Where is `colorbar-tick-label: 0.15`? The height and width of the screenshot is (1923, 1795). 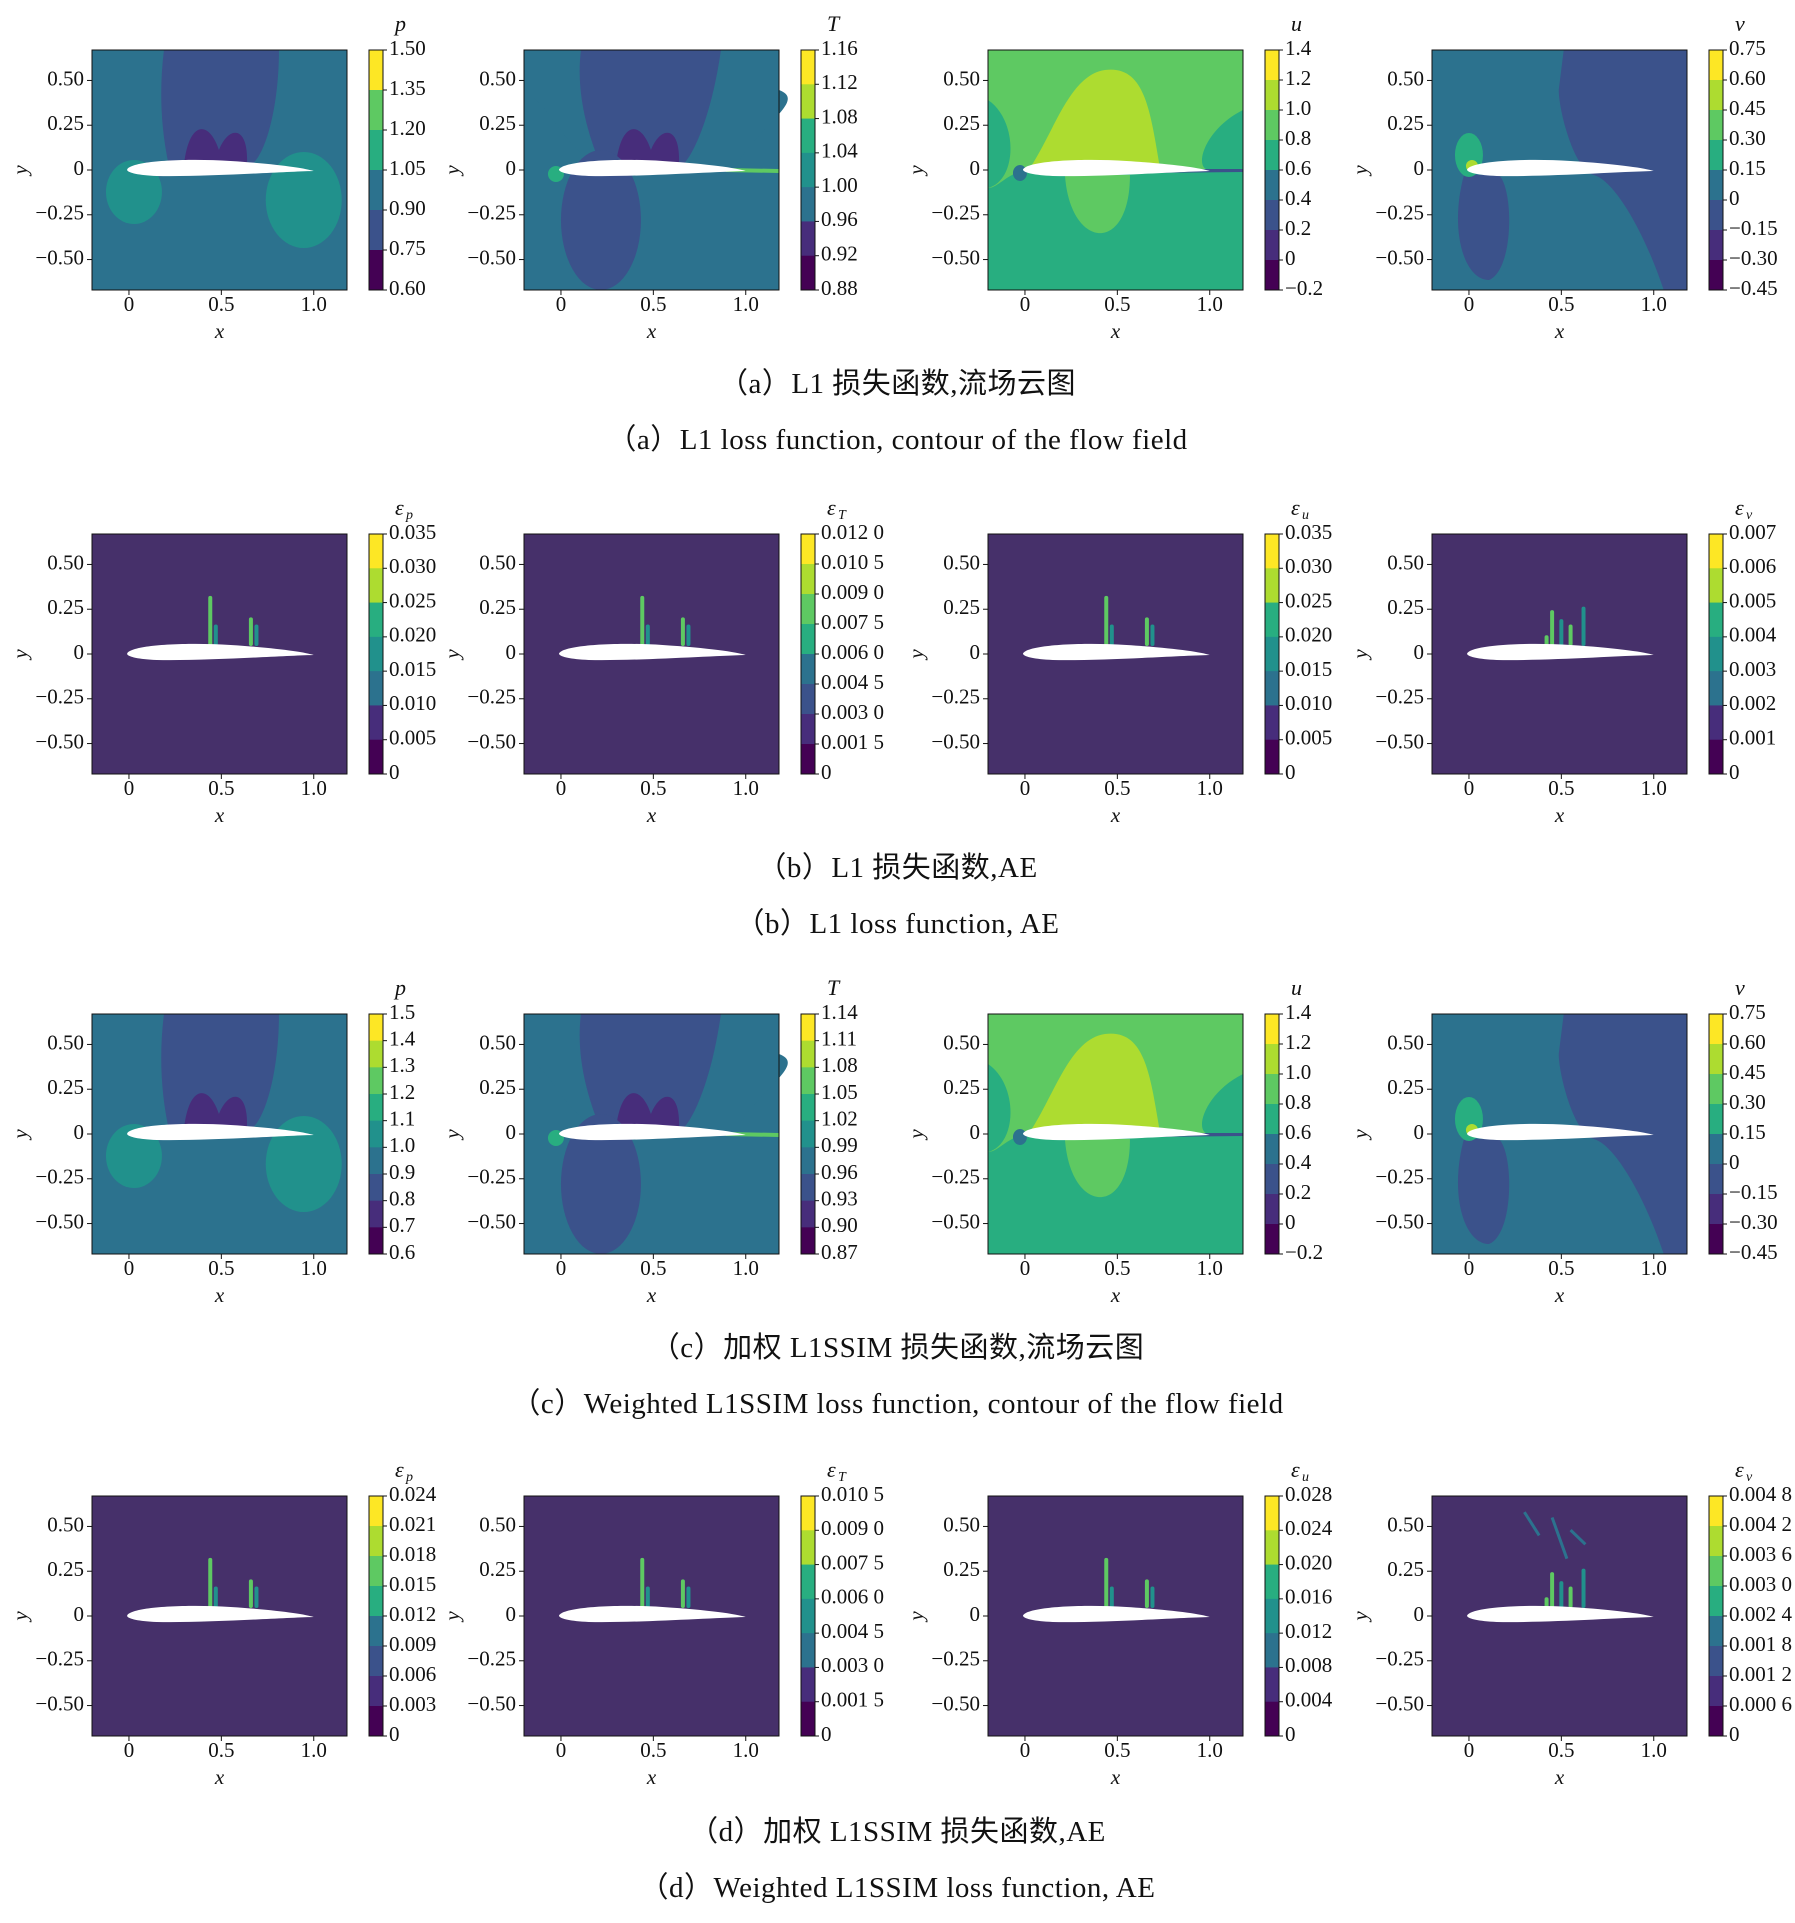 colorbar-tick-label: 0.15 is located at coordinates (1747, 1132).